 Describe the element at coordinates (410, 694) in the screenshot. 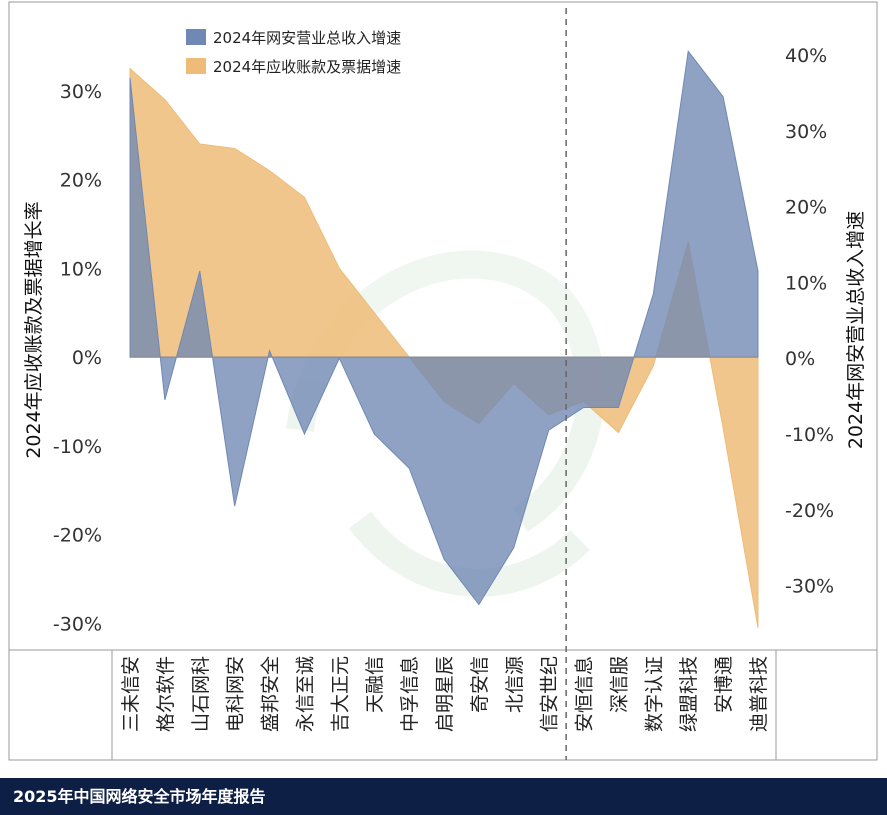

I see `category-label: 中孚信息` at that location.